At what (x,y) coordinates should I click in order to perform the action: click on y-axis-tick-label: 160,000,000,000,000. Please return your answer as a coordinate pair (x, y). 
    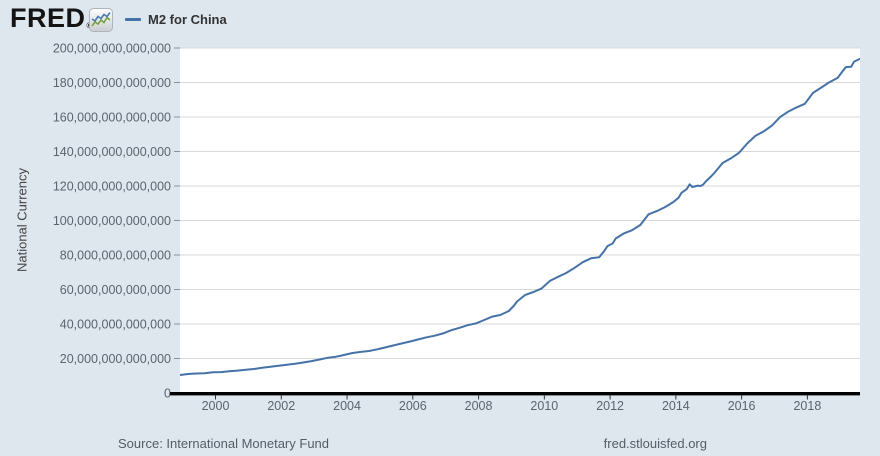
    Looking at the image, I should click on (112, 118).